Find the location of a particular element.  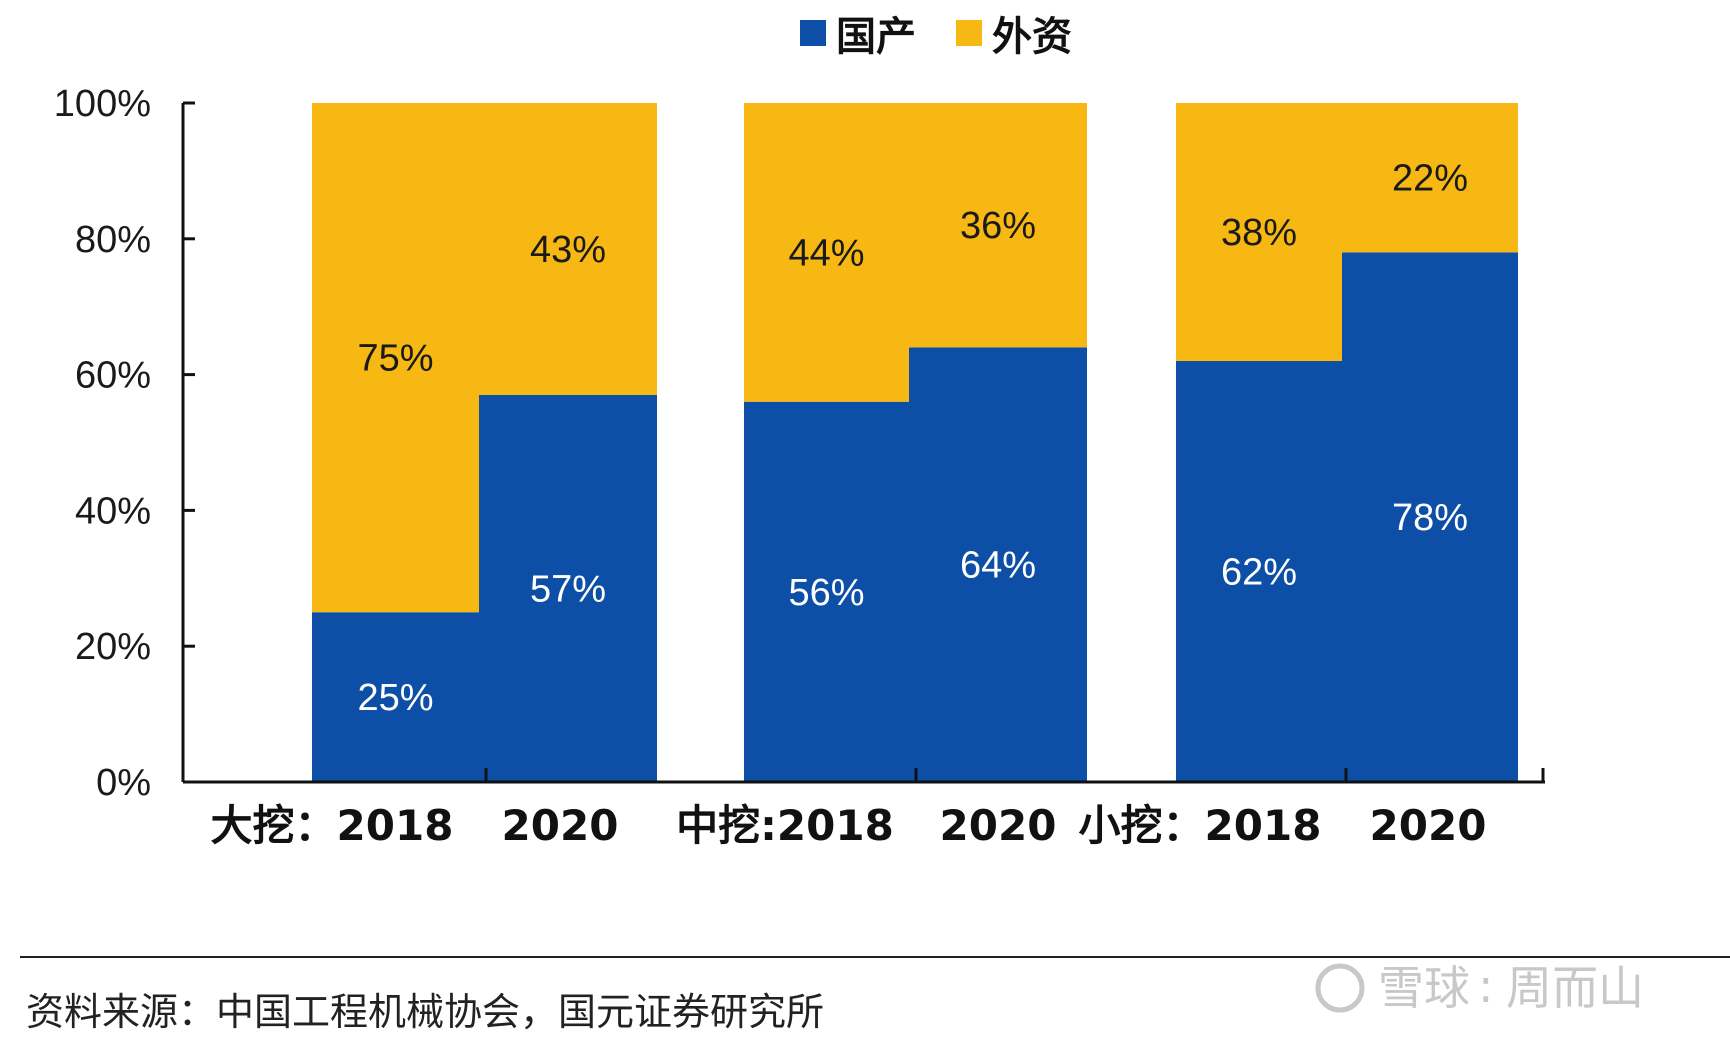

x-category-label-6: 2020 is located at coordinates (1428, 825).